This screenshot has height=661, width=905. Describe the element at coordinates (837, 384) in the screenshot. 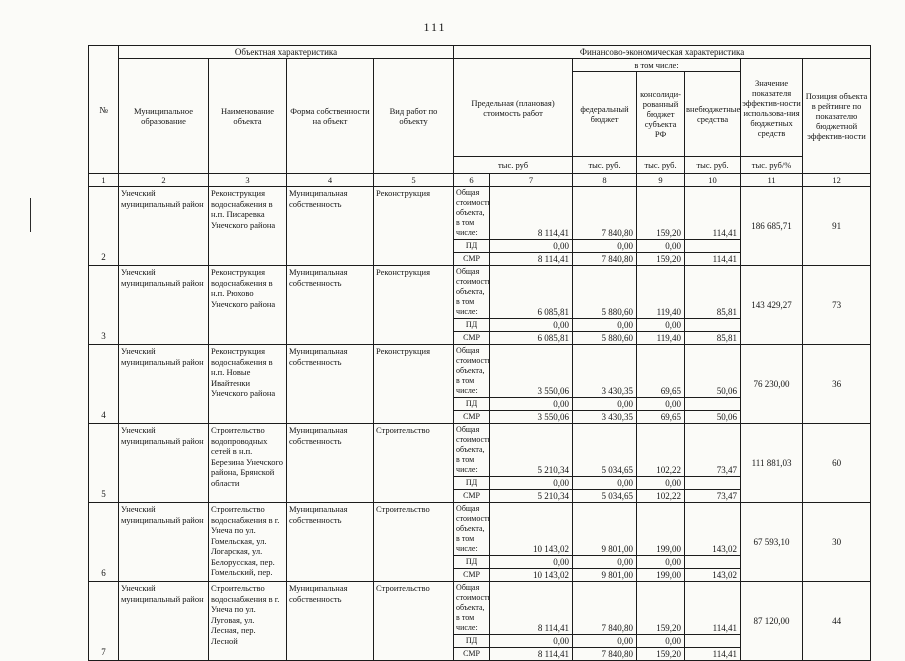

I see `position-value: 36` at that location.